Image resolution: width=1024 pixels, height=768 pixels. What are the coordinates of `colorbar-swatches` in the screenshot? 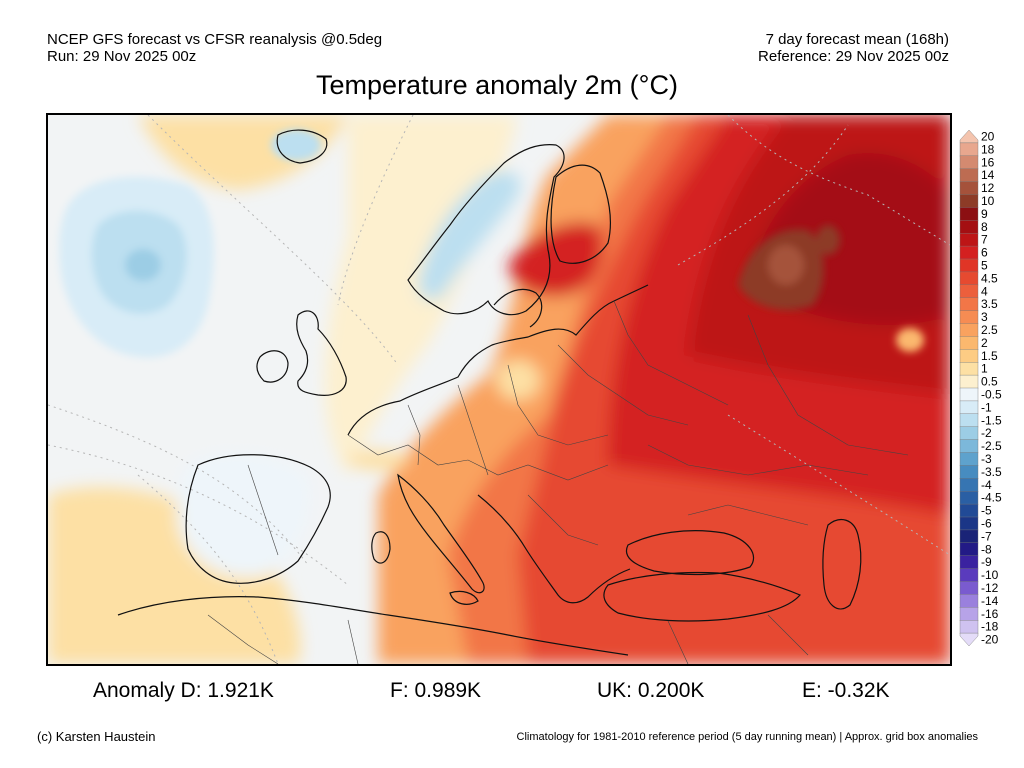 It's located at (969, 388).